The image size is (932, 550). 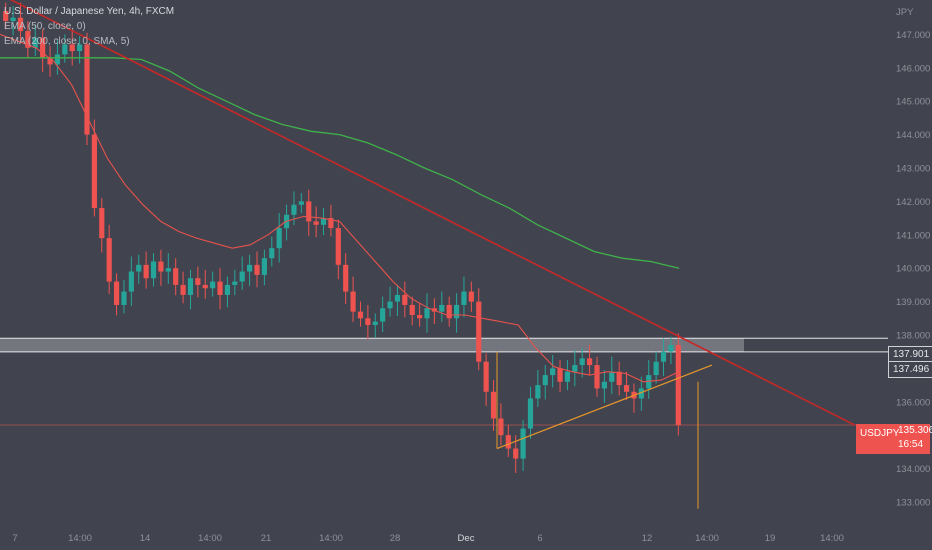 What do you see at coordinates (539, 538) in the screenshot?
I see `time-tick-label: 6` at bounding box center [539, 538].